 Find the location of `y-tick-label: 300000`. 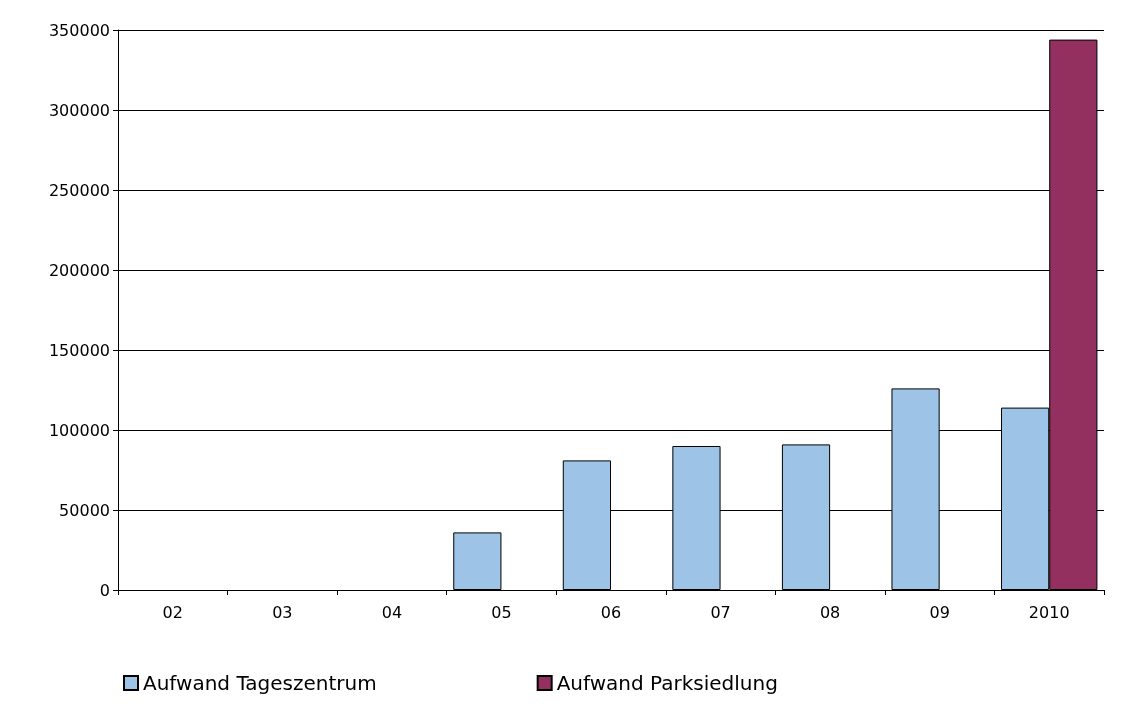

y-tick-label: 300000 is located at coordinates (79, 110).